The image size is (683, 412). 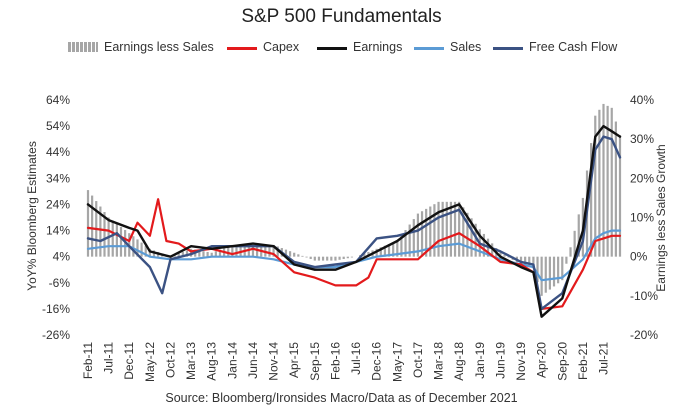 What do you see at coordinates (150, 362) in the screenshot?
I see `x-tick-label: May-12` at bounding box center [150, 362].